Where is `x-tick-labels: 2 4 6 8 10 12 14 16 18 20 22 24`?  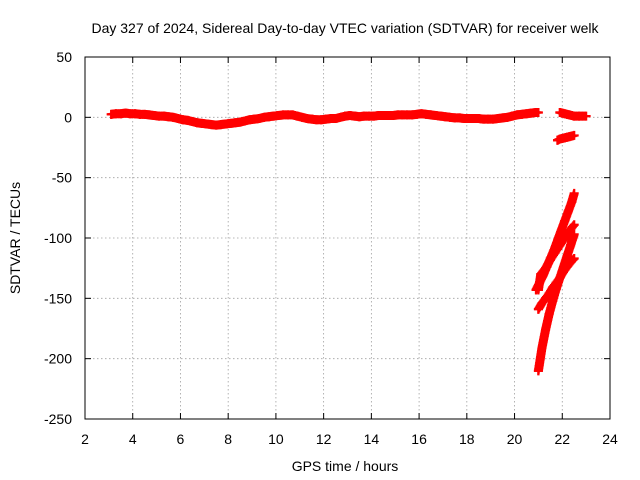 x-tick-labels: 2 4 6 8 10 12 14 16 18 20 22 24 is located at coordinates (349, 439).